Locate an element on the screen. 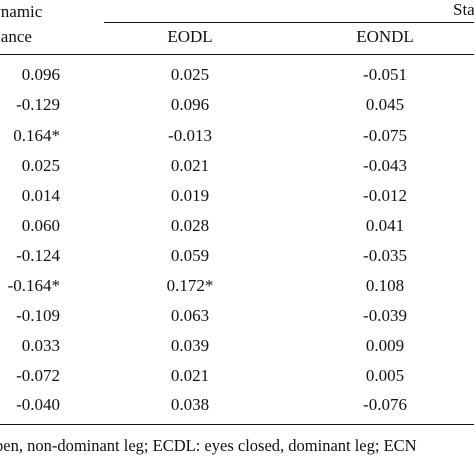  cell-eondl: -0.035 is located at coordinates (385, 255).